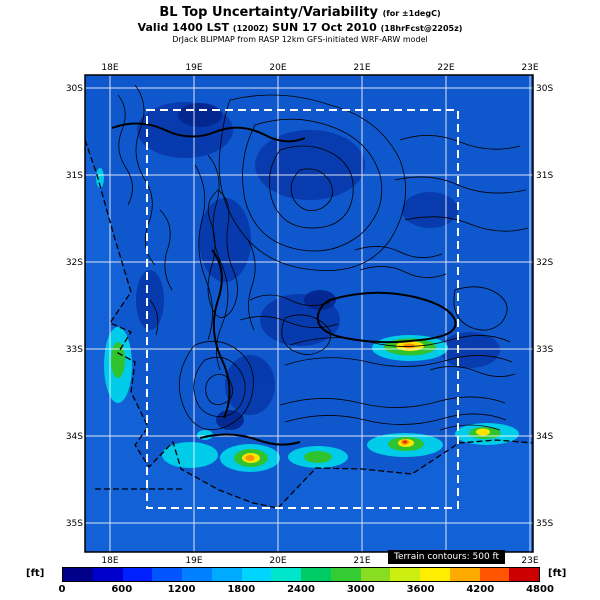  I want to click on axis-label-lon-top: 23E, so click(529, 68).